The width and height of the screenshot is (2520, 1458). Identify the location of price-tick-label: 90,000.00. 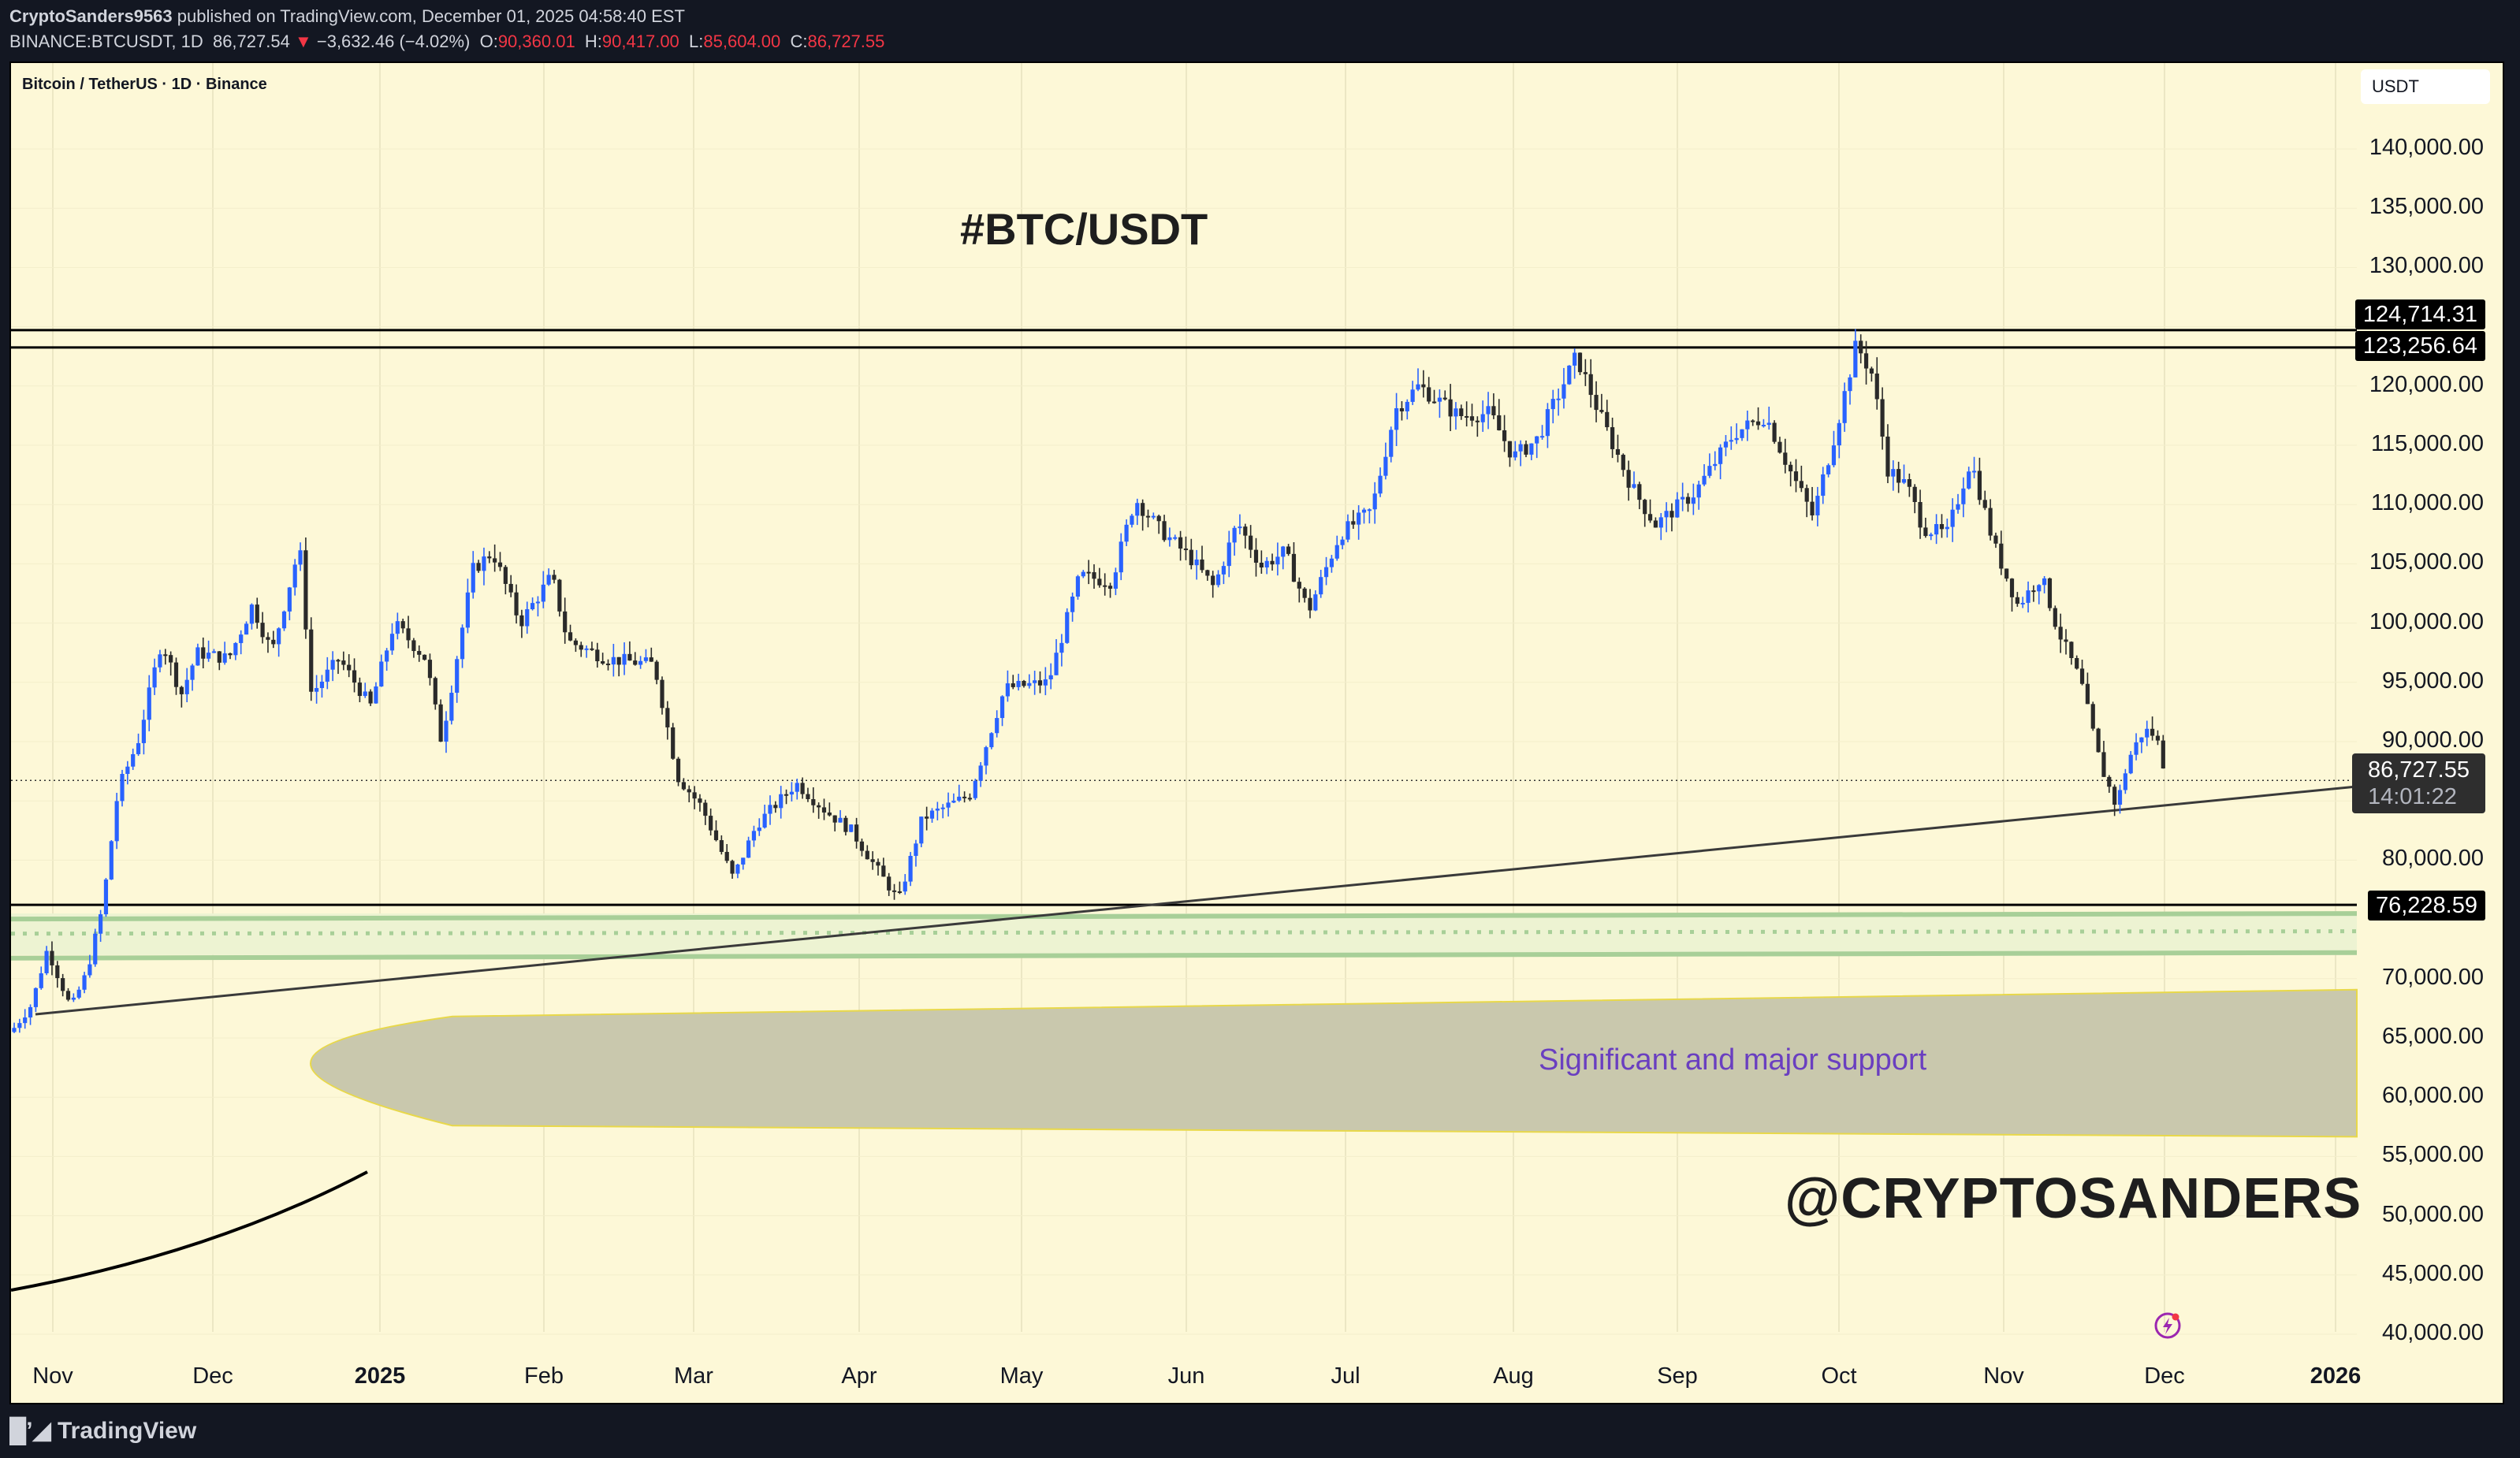
(2432, 740).